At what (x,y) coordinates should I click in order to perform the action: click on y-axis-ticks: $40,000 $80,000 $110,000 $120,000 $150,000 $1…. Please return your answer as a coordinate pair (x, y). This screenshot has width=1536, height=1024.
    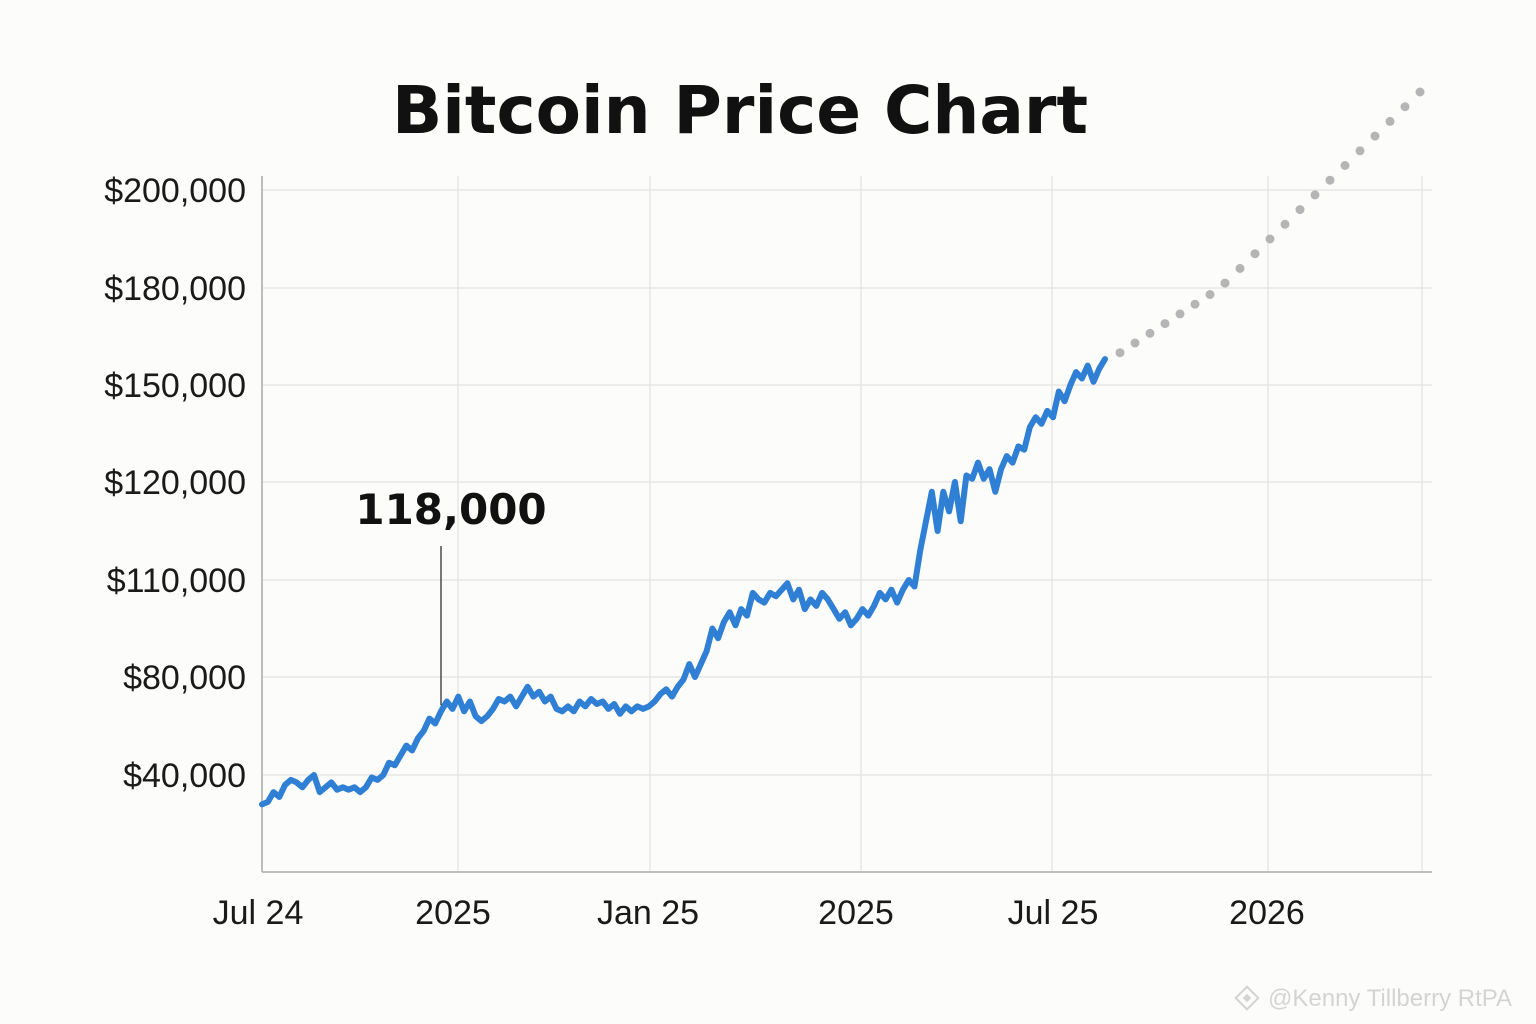
    Looking at the image, I should click on (175, 483).